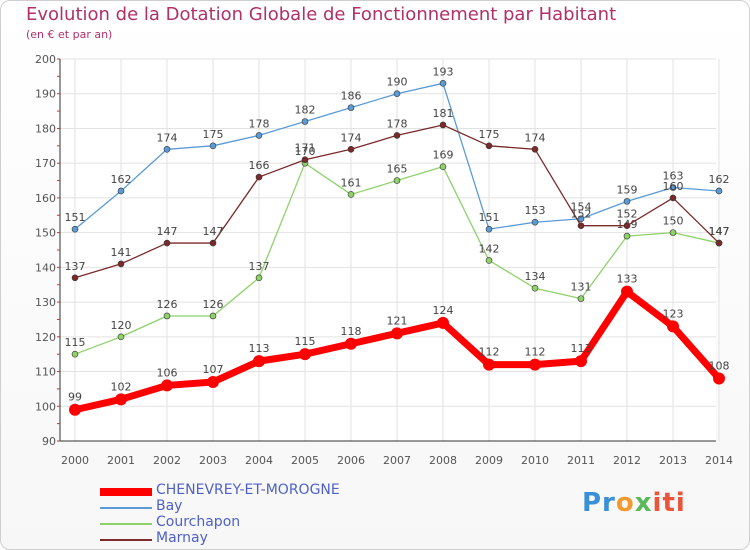 This screenshot has width=750, height=550. Describe the element at coordinates (45, 163) in the screenshot. I see `y-tick-label: 170` at that location.